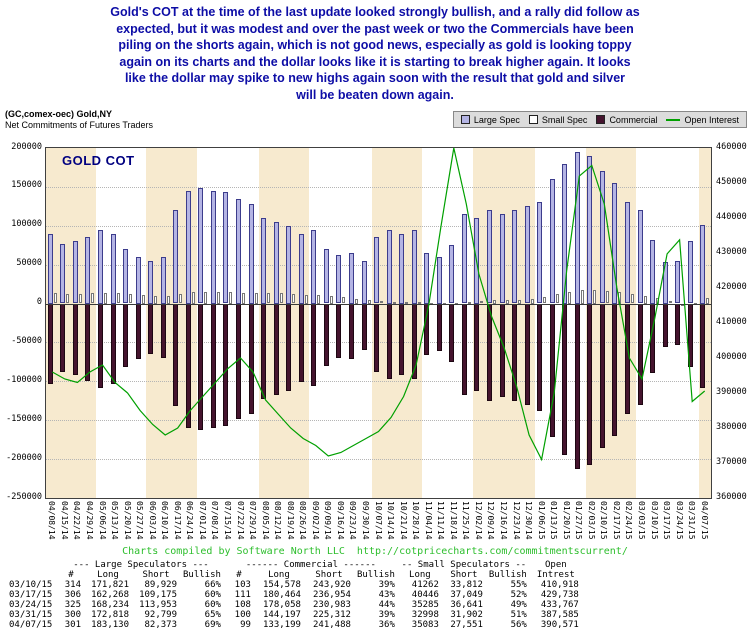 The image size is (750, 636). What do you see at coordinates (110, 625) in the screenshot?
I see `row-value: 183,130` at bounding box center [110, 625].